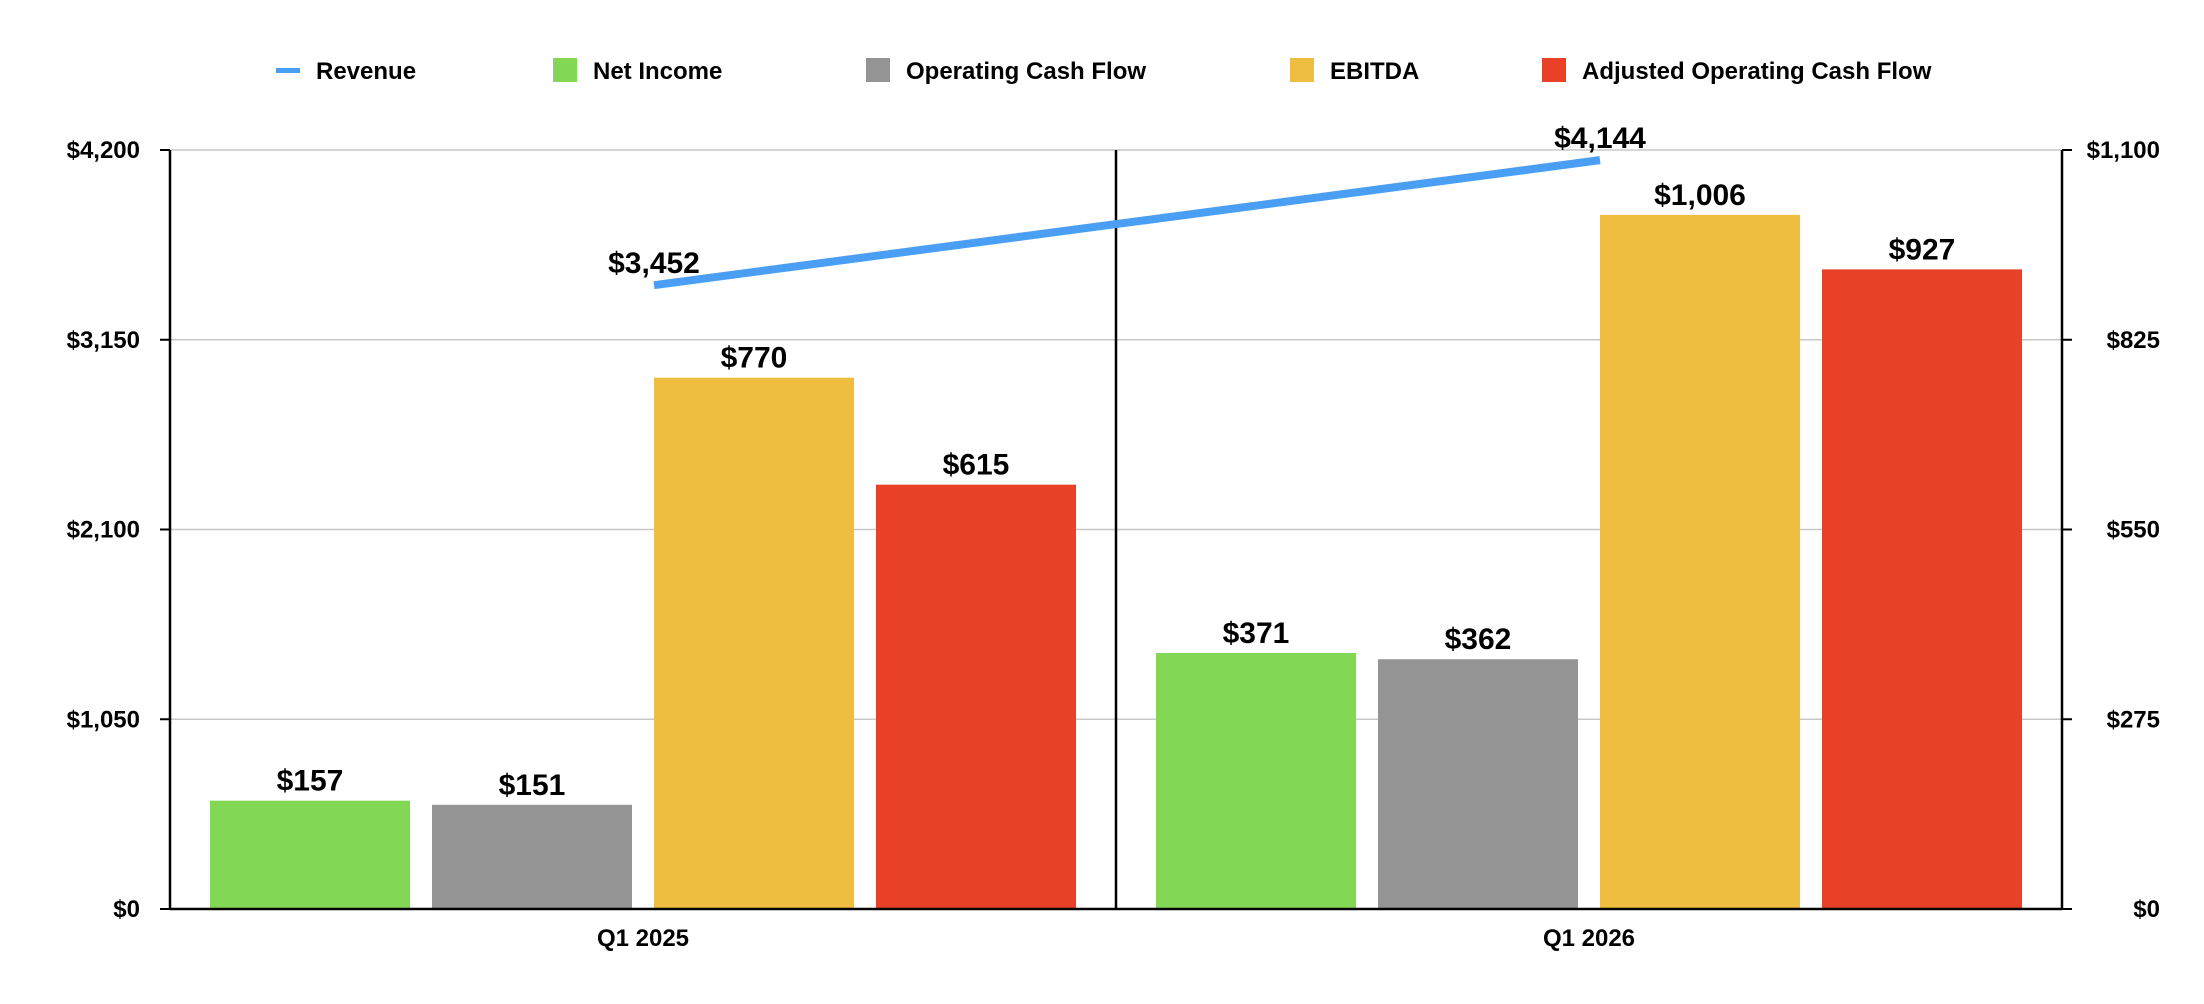  What do you see at coordinates (2133, 340) in the screenshot?
I see `y-right-tick-label: $825` at bounding box center [2133, 340].